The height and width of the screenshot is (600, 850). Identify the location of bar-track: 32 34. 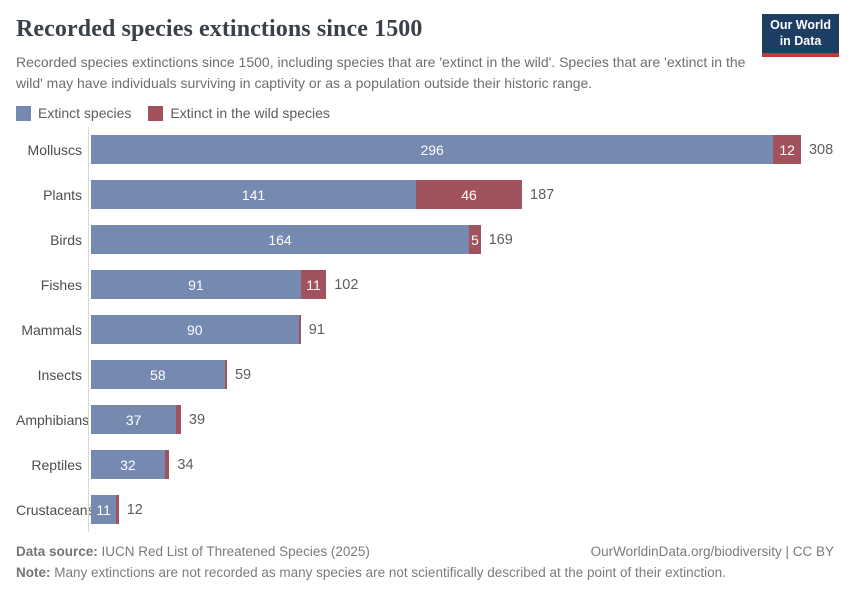
(461, 464).